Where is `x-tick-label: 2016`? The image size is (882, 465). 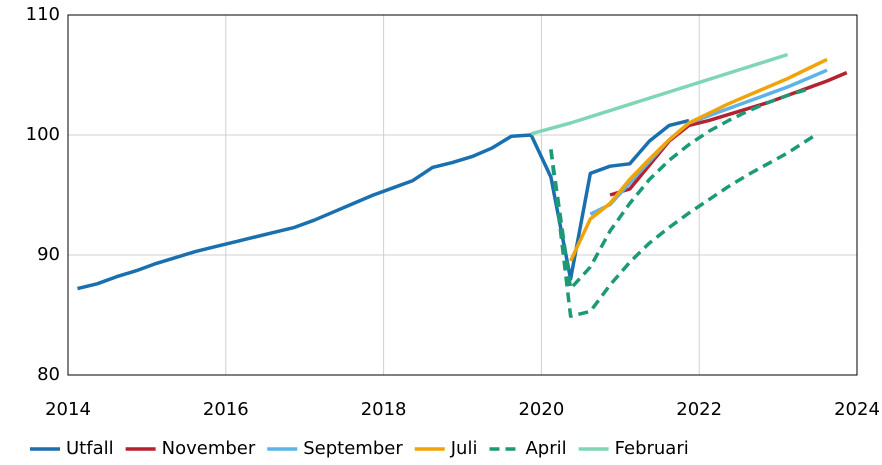
x-tick-label: 2016 is located at coordinates (226, 409).